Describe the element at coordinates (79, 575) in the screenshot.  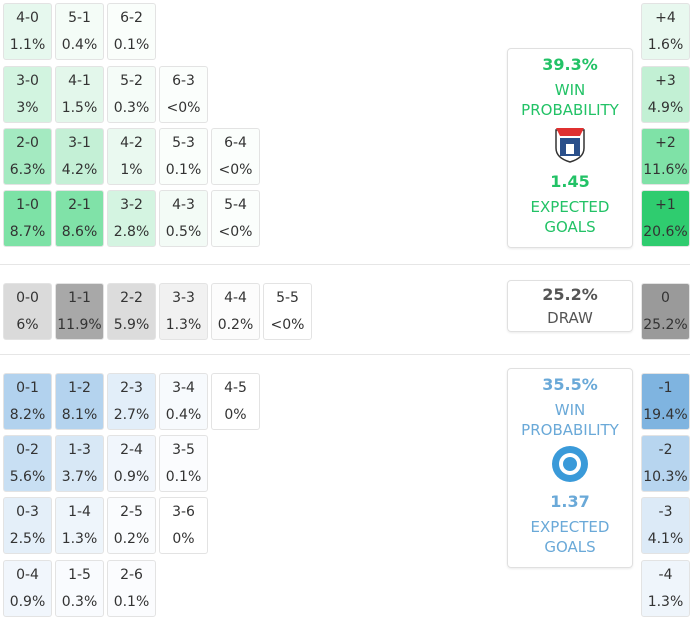
I see `score-cell-text: 1-5` at that location.